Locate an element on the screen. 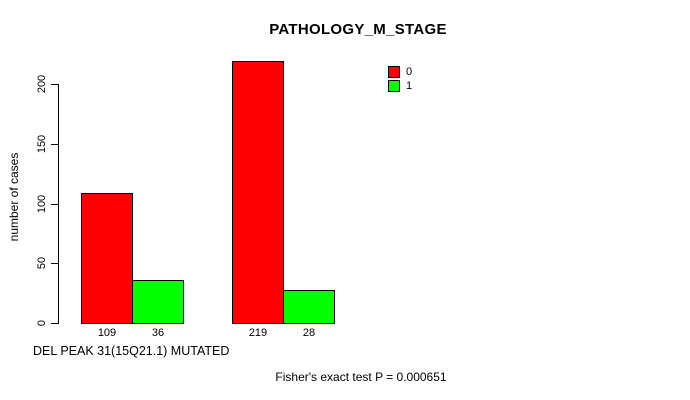  legend: 0 1 is located at coordinates (400, 79).